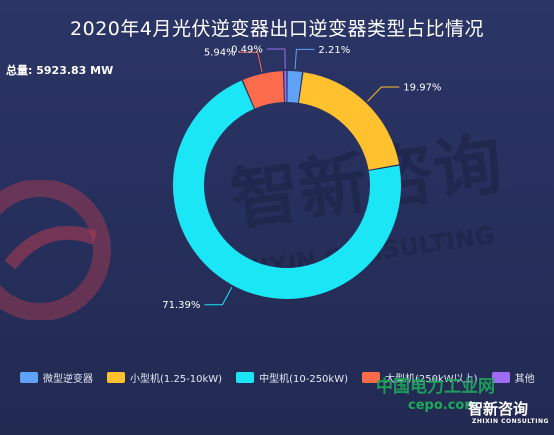 This screenshot has height=435, width=554. What do you see at coordinates (435, 387) in the screenshot?
I see `brand-name: 中国电力工业网` at bounding box center [435, 387].